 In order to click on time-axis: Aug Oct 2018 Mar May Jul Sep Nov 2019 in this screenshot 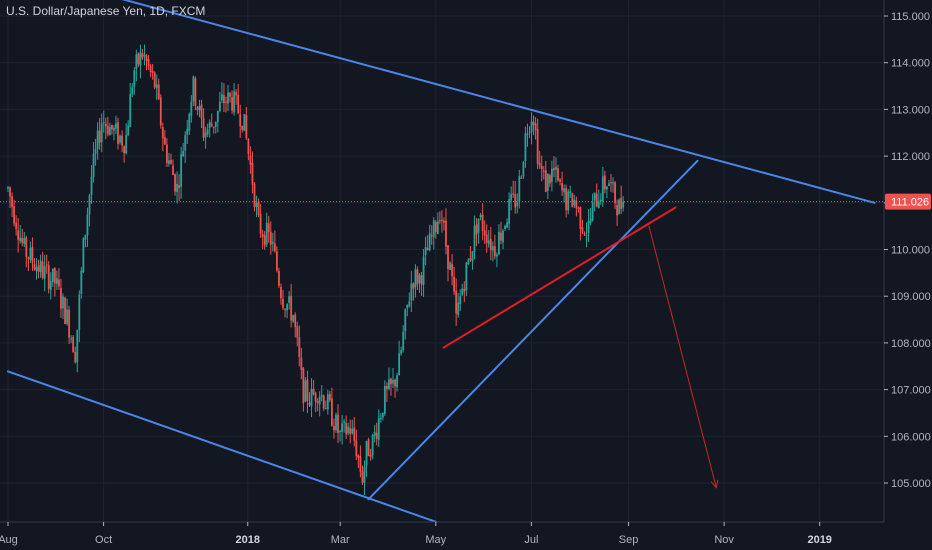, I will do `click(416, 534)`.